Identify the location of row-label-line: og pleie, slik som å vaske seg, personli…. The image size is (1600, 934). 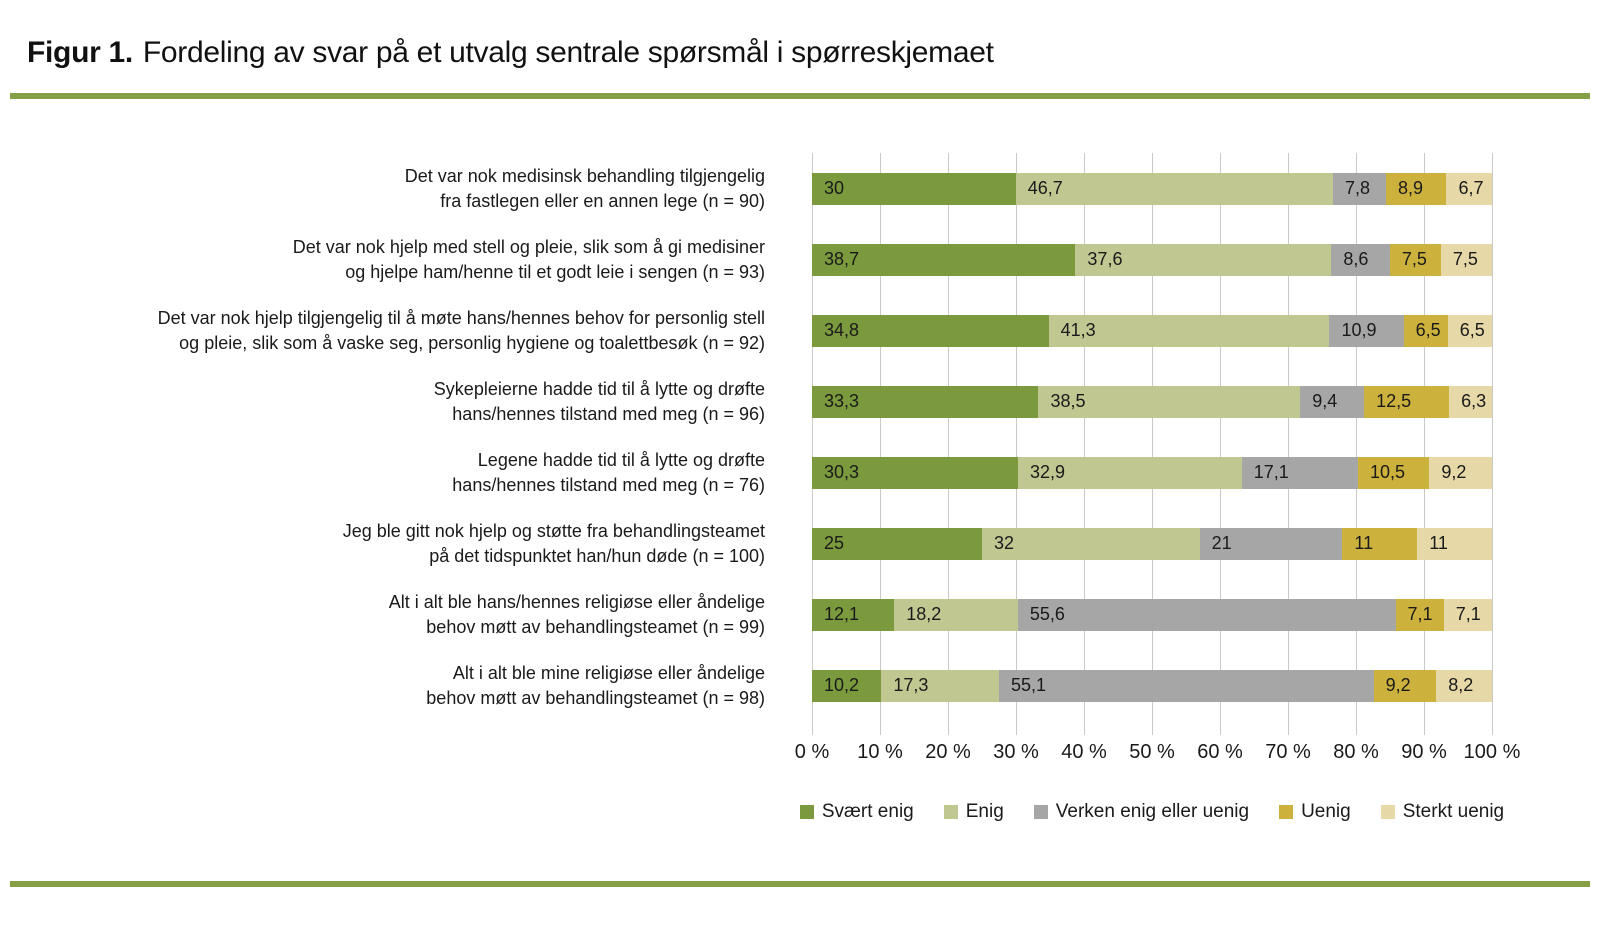
(472, 342).